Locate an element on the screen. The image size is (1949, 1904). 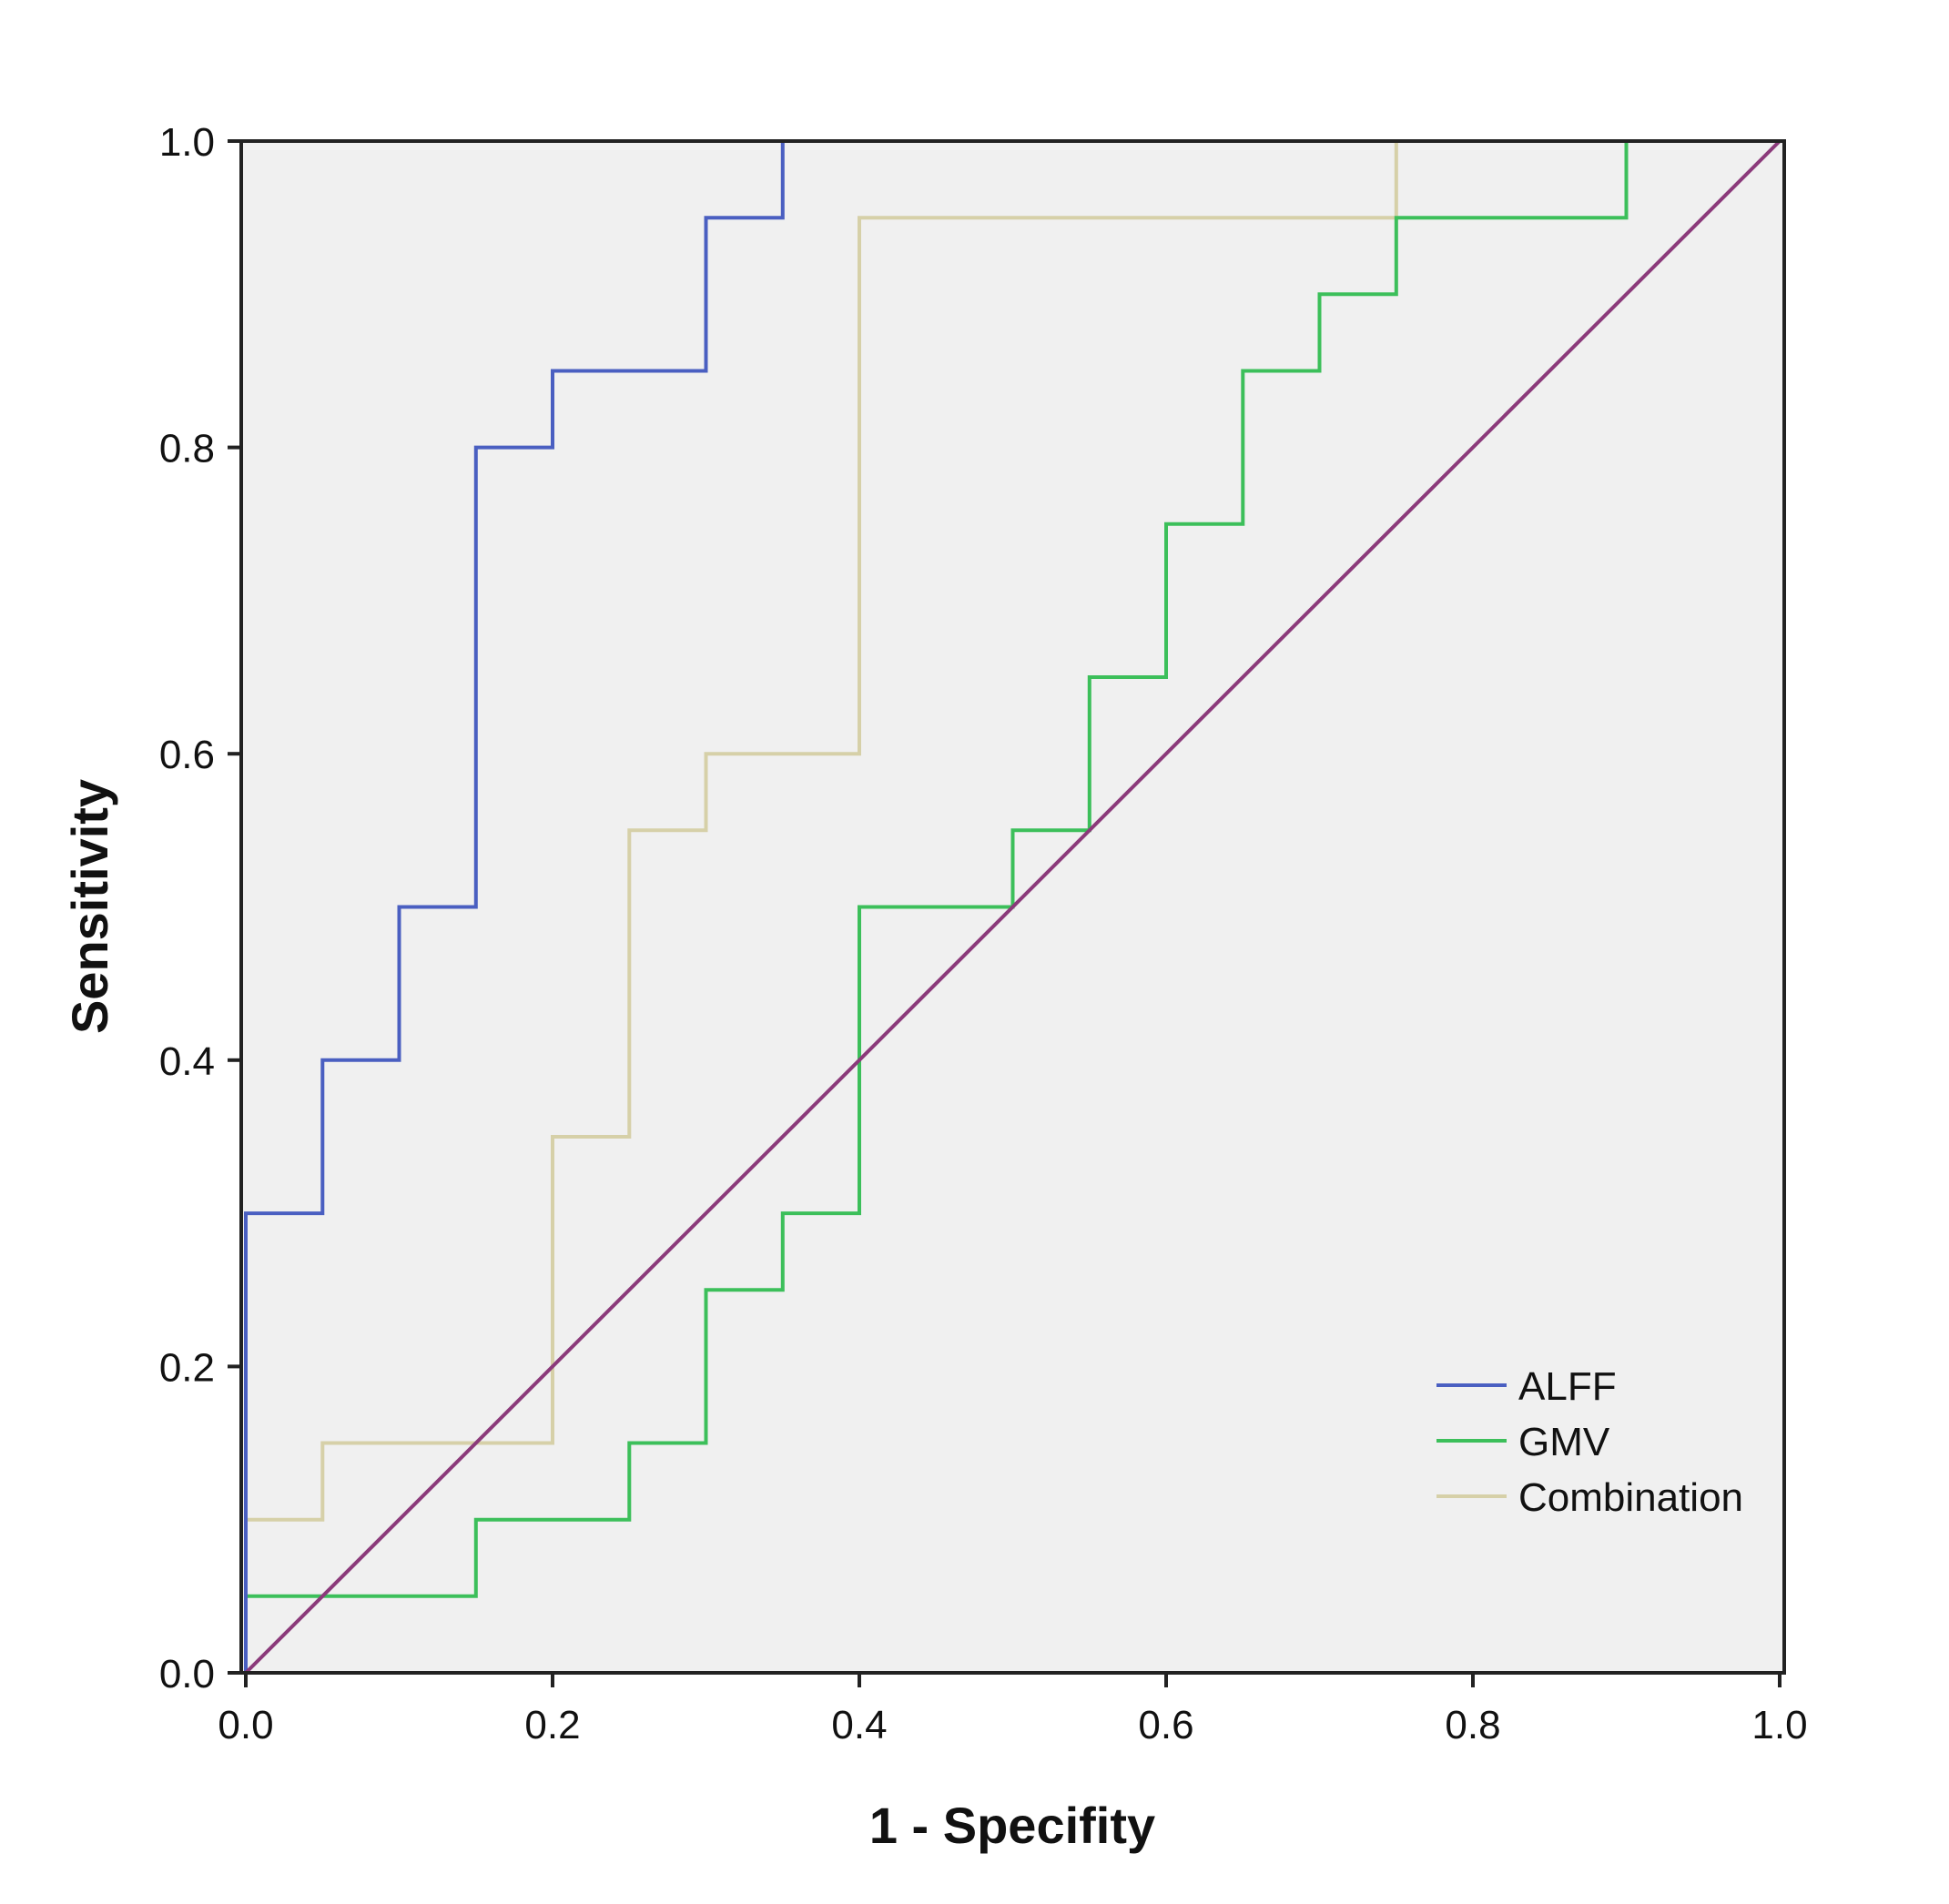
y-tick-label: 0.0 is located at coordinates (187, 1674).